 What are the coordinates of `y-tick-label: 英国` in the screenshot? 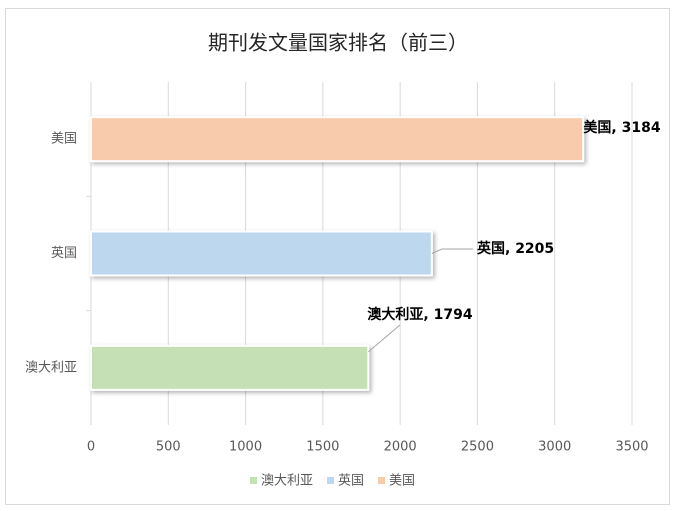 It's located at (64, 253).